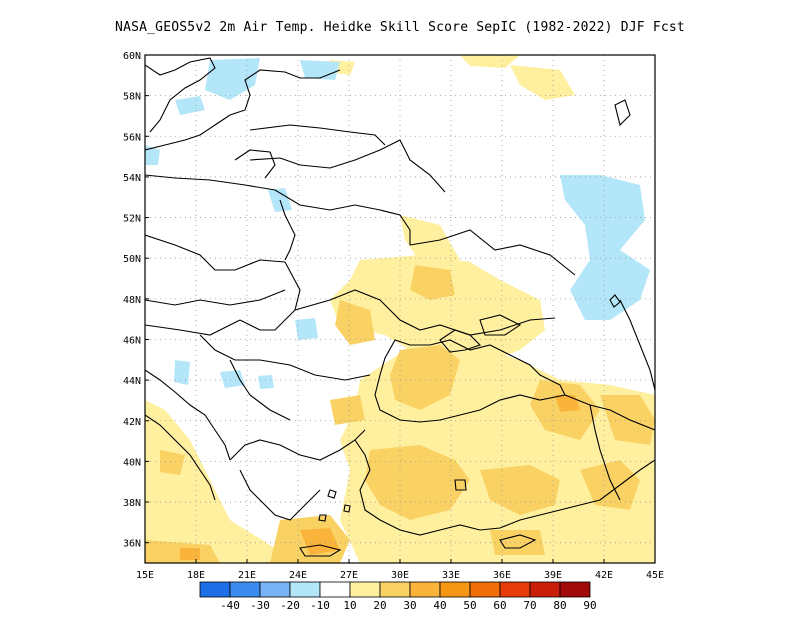 Image resolution: width=800 pixels, height=618 pixels. I want to click on lon-tick-label: 27E, so click(349, 575).